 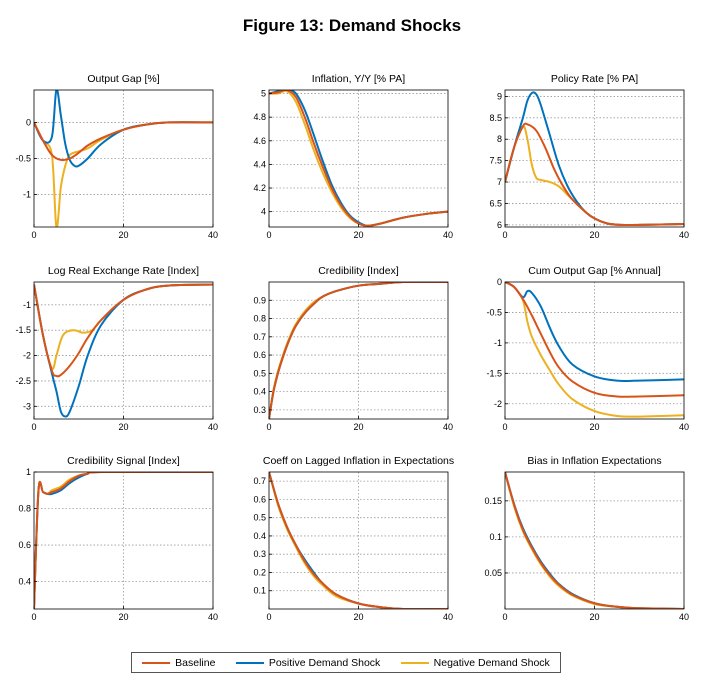 What do you see at coordinates (259, 572) in the screenshot?
I see `y-tick-label: 0.2` at bounding box center [259, 572].